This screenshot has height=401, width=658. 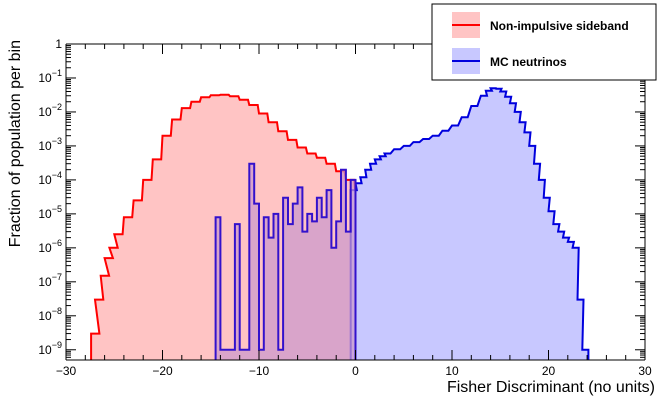 I want to click on x-axis-title: Fisher Discriminant (no units), so click(x=551, y=387).